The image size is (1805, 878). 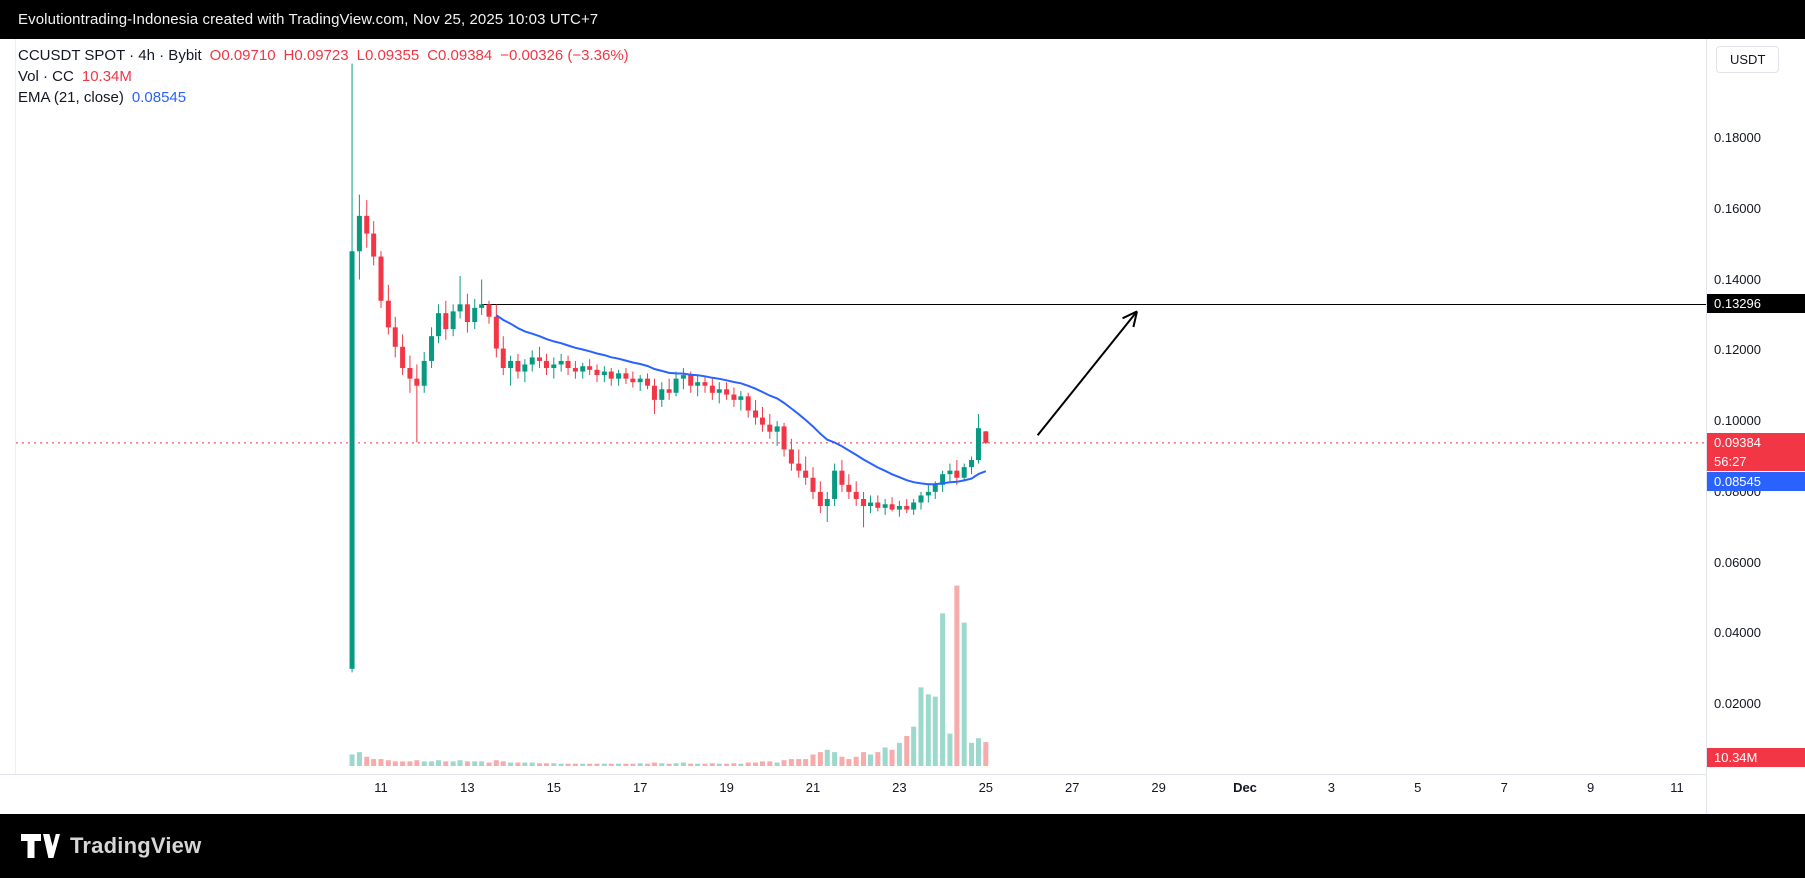 What do you see at coordinates (1737, 208) in the screenshot?
I see `price-tick: 0.16000` at bounding box center [1737, 208].